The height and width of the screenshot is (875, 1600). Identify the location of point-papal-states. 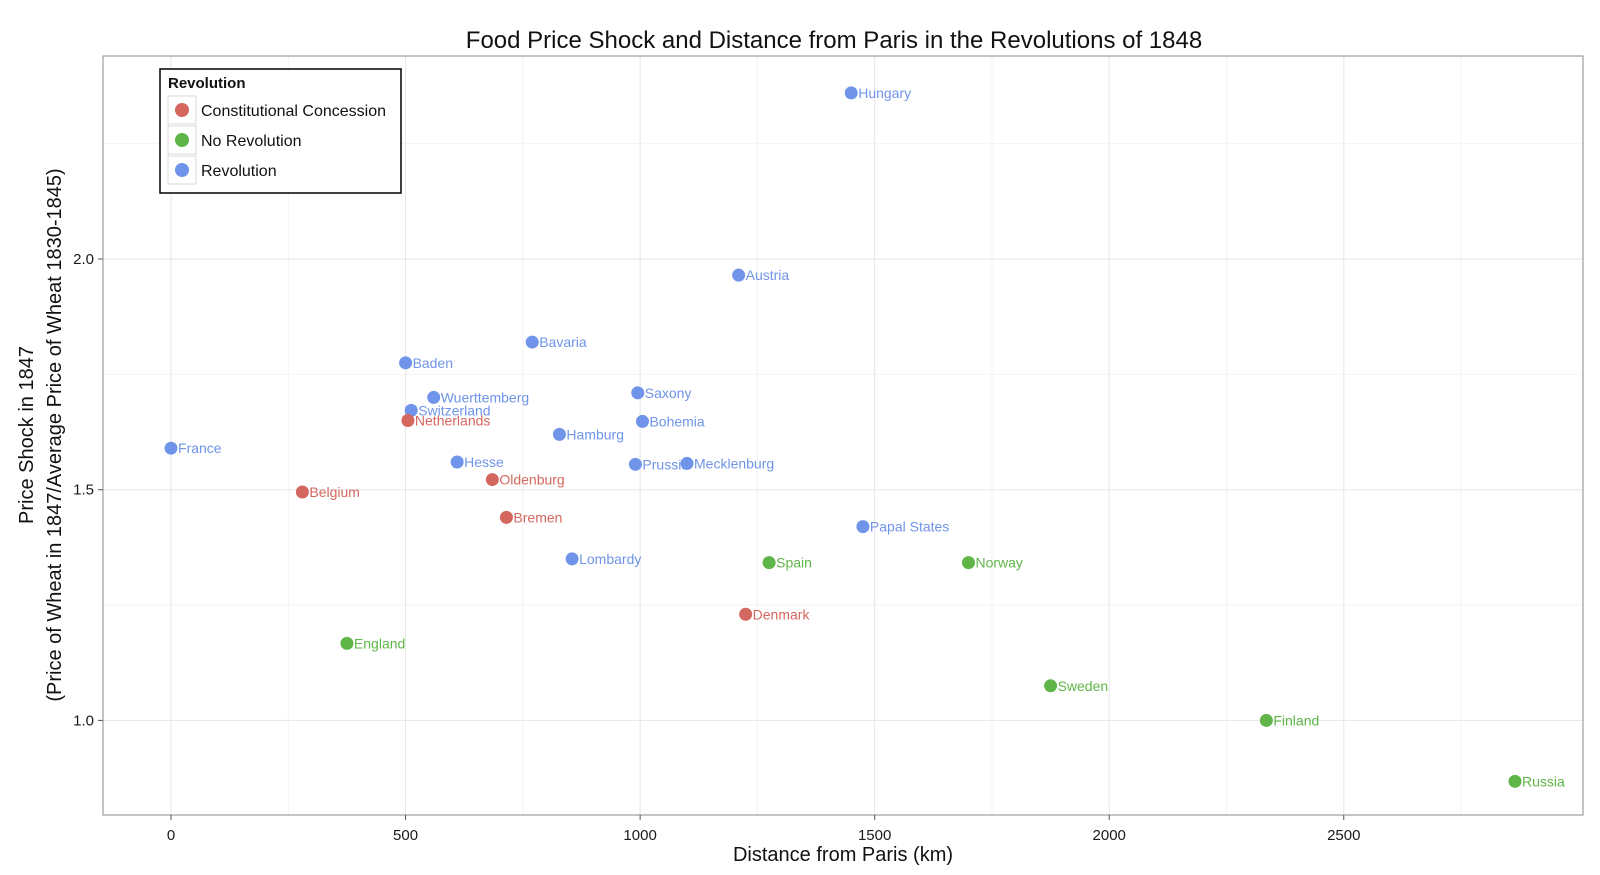
(863, 527).